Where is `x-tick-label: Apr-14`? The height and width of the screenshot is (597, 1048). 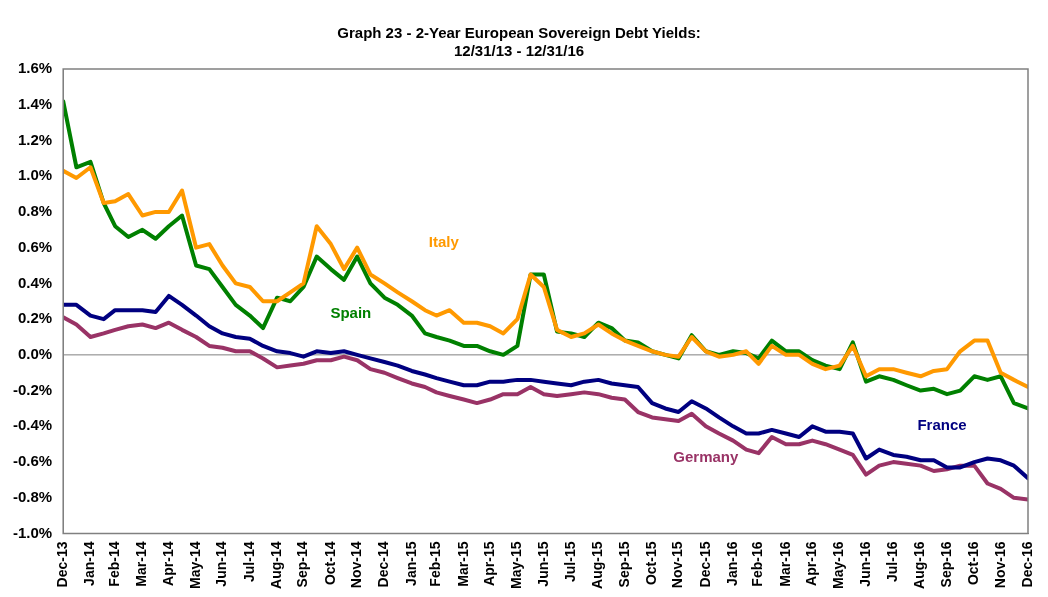 x-tick-label: Apr-14 is located at coordinates (167, 563).